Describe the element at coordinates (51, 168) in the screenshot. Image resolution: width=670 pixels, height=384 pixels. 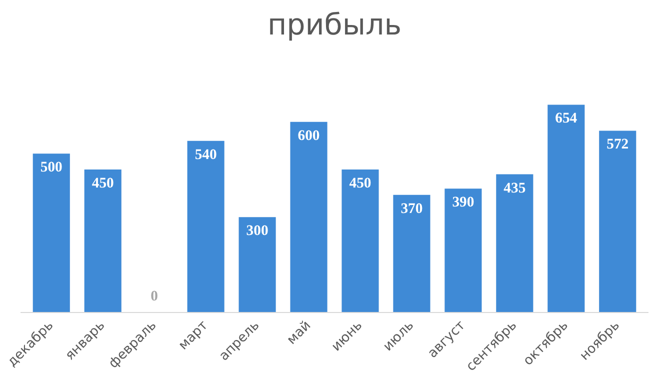
I see `data-label: 500` at that location.